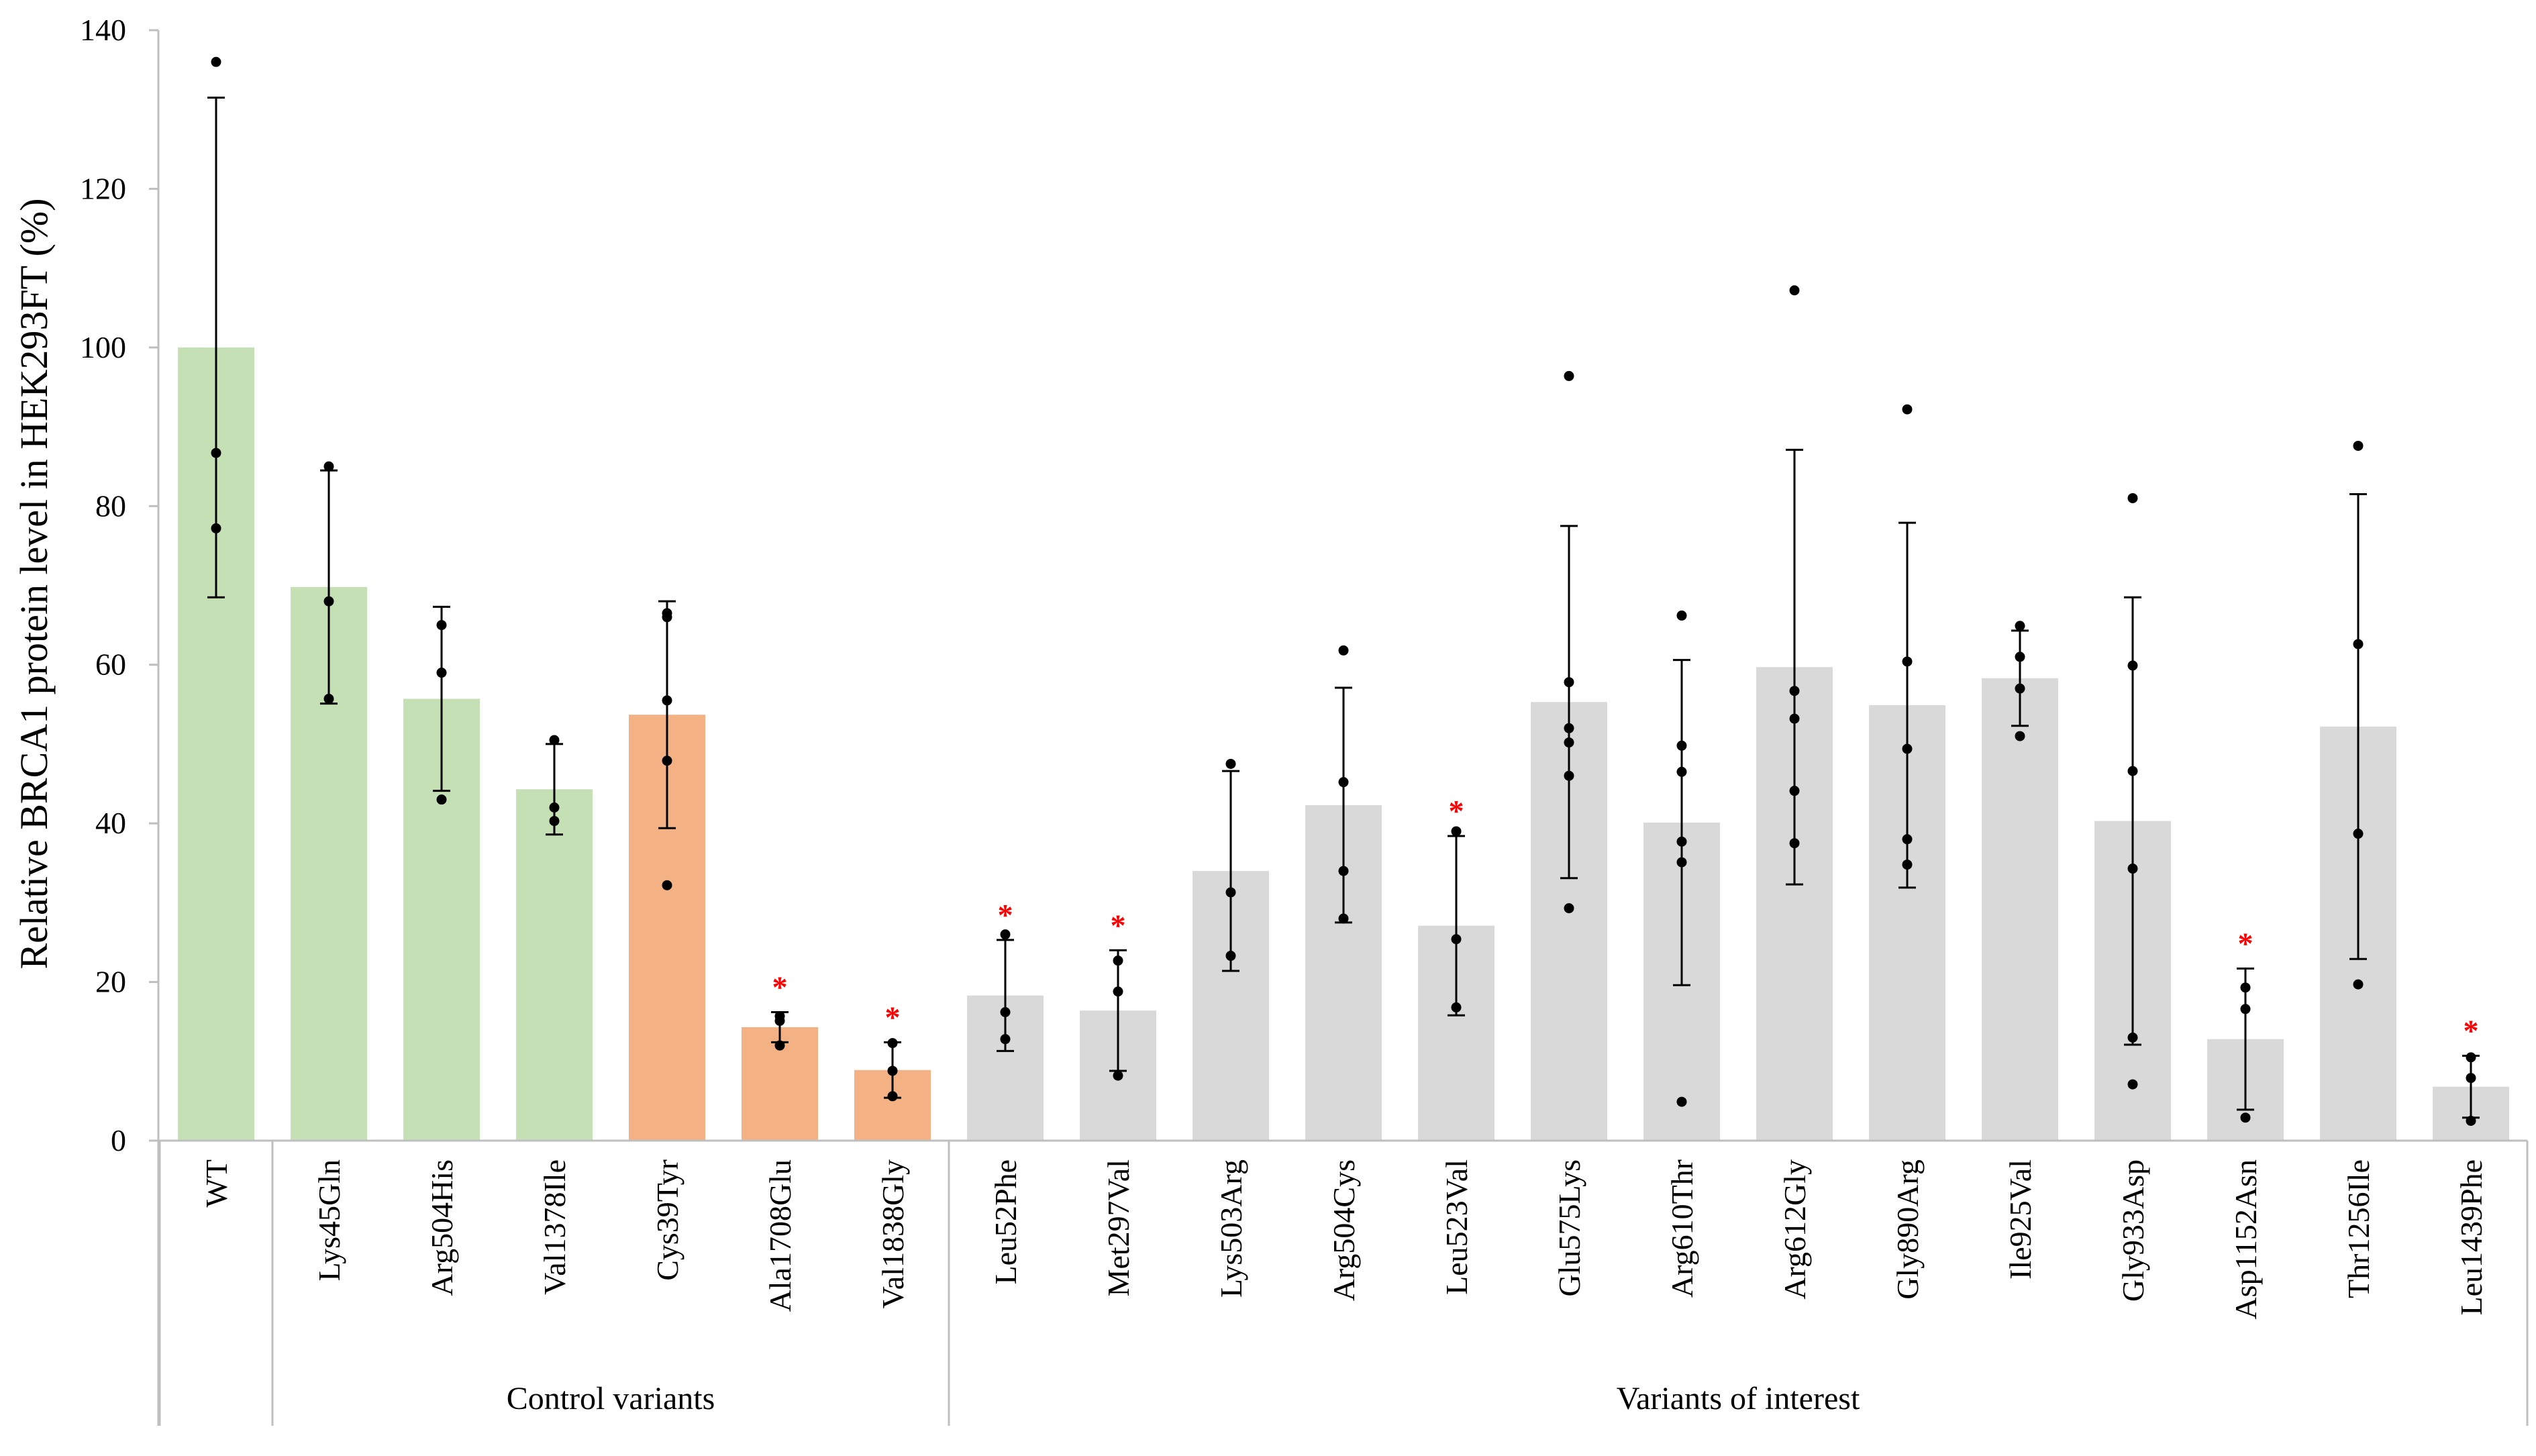 This screenshot has height=1456, width=2536. I want to click on x-tick-label: Arg504Cys, so click(1344, 1230).